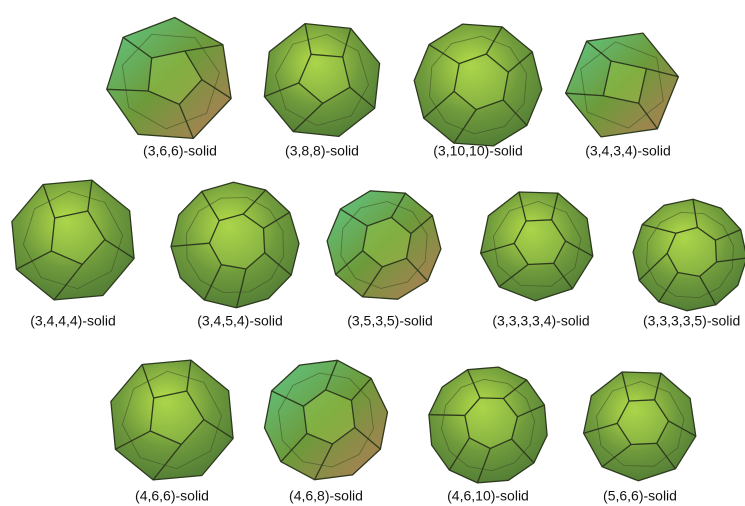  I want to click on solid-label: (3,6,6)-solid, so click(180, 151).